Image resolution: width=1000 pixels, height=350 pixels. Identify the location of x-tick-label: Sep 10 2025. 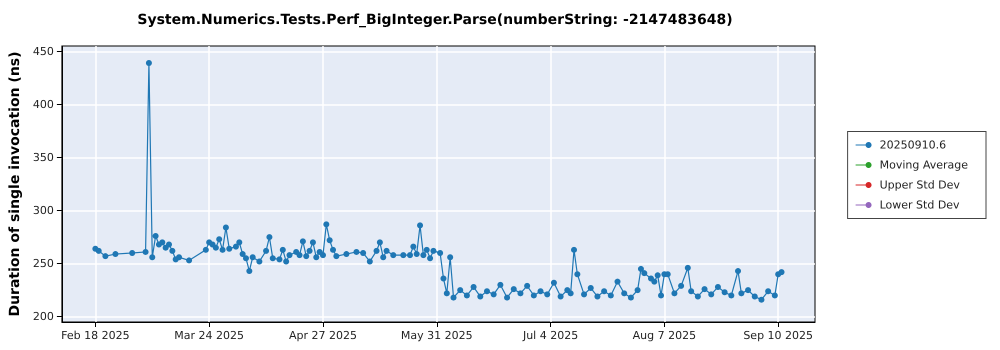
(778, 335).